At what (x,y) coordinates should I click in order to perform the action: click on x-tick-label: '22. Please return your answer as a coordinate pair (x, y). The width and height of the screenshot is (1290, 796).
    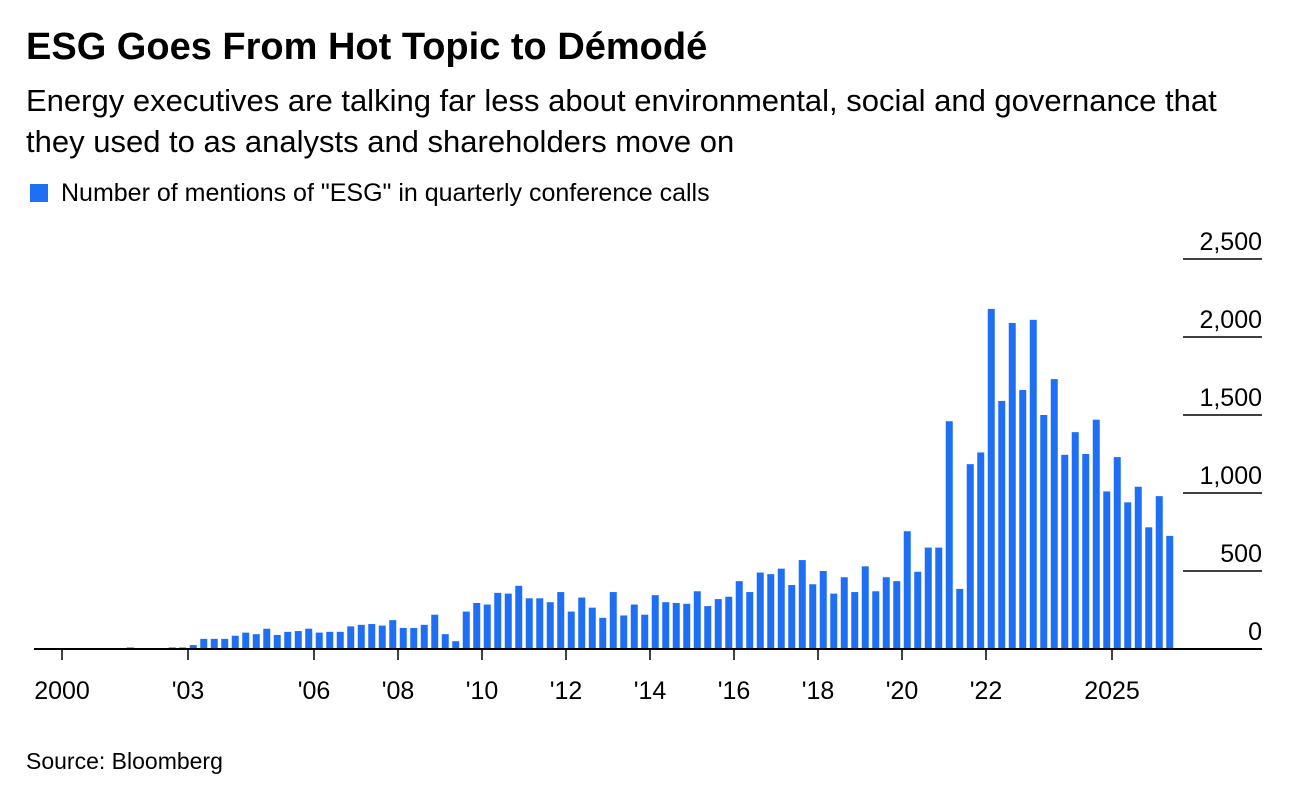
    Looking at the image, I should click on (986, 691).